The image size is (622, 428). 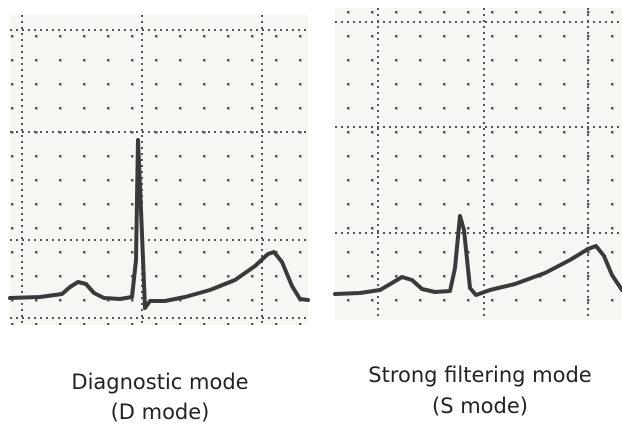 I want to click on caption: Diagnostic mode, so click(x=159, y=382).